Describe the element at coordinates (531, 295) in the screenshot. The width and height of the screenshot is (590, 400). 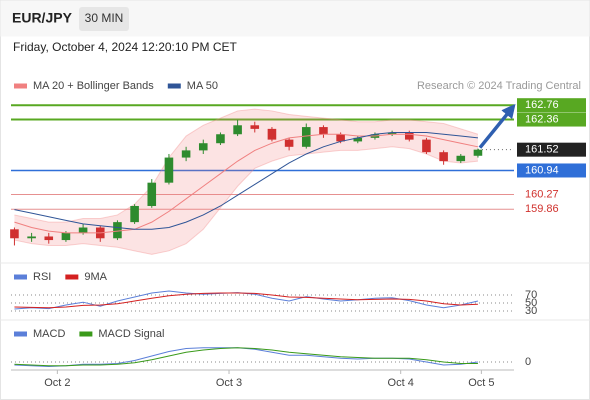
I see `y-tick-label: 70` at that location.